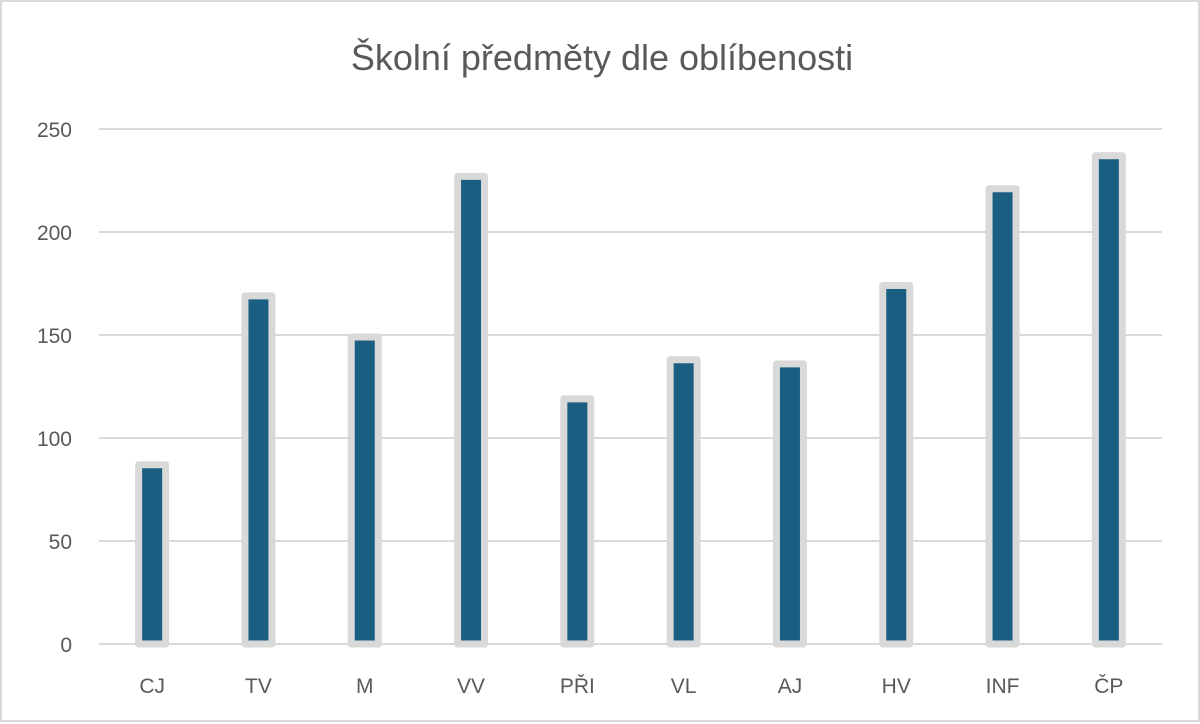 This screenshot has width=1200, height=724. I want to click on bar-při, so click(577, 521).